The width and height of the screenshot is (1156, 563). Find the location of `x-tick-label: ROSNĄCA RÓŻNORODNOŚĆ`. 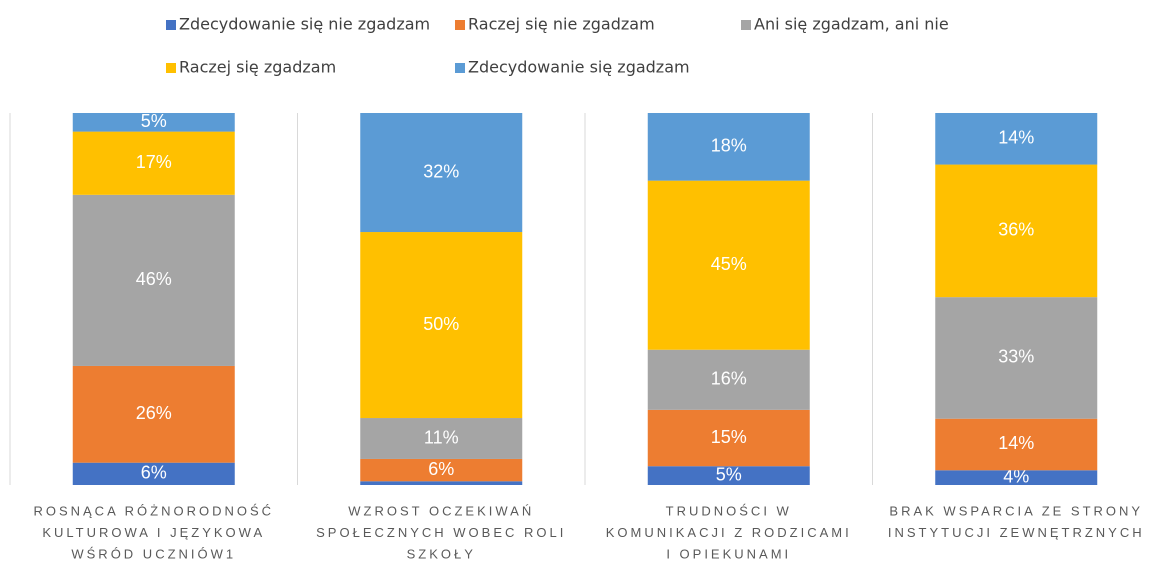

x-tick-label: ROSNĄCA RÓŻNORODNOŚĆ is located at coordinates (153, 510).